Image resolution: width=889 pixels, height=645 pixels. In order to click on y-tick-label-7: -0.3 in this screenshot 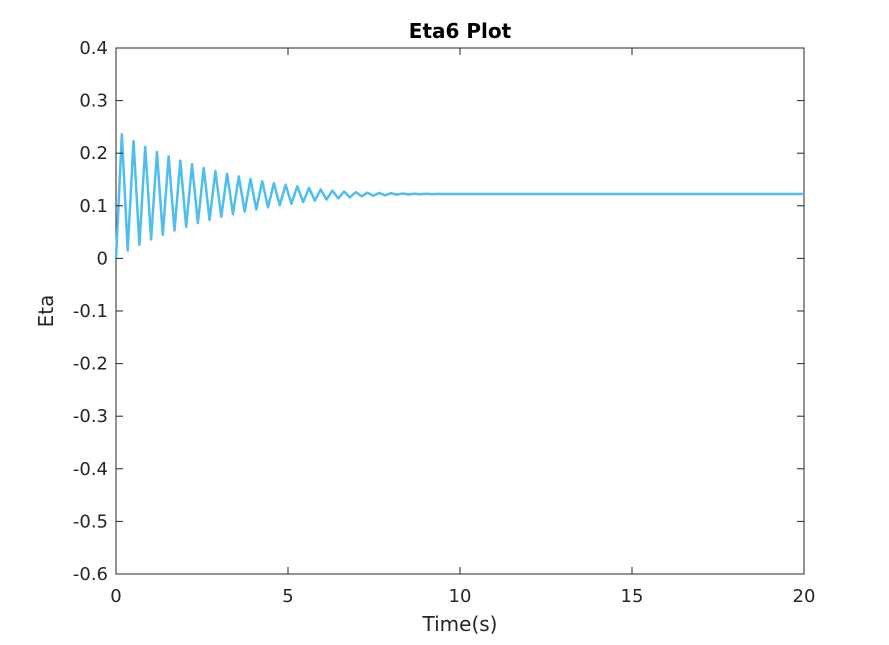, I will do `click(90, 416)`.